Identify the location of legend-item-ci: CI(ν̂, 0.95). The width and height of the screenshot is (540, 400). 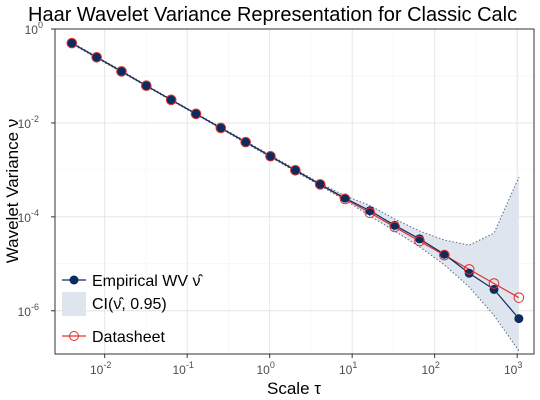
(114, 304).